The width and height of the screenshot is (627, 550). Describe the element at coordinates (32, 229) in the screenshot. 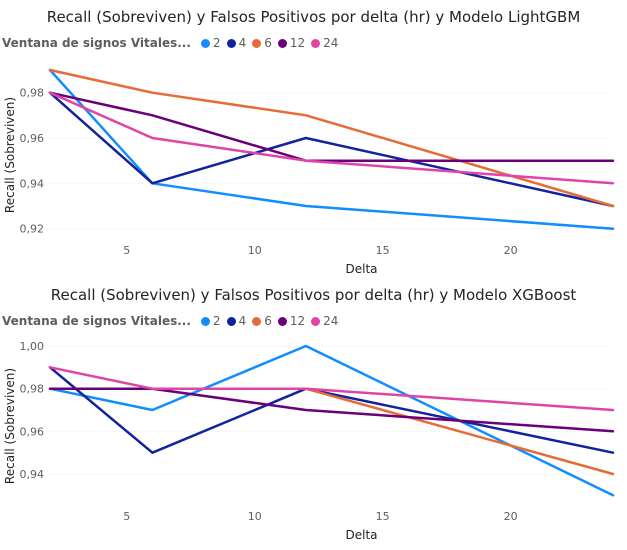

I see `y-tick-label: 0,92` at that location.